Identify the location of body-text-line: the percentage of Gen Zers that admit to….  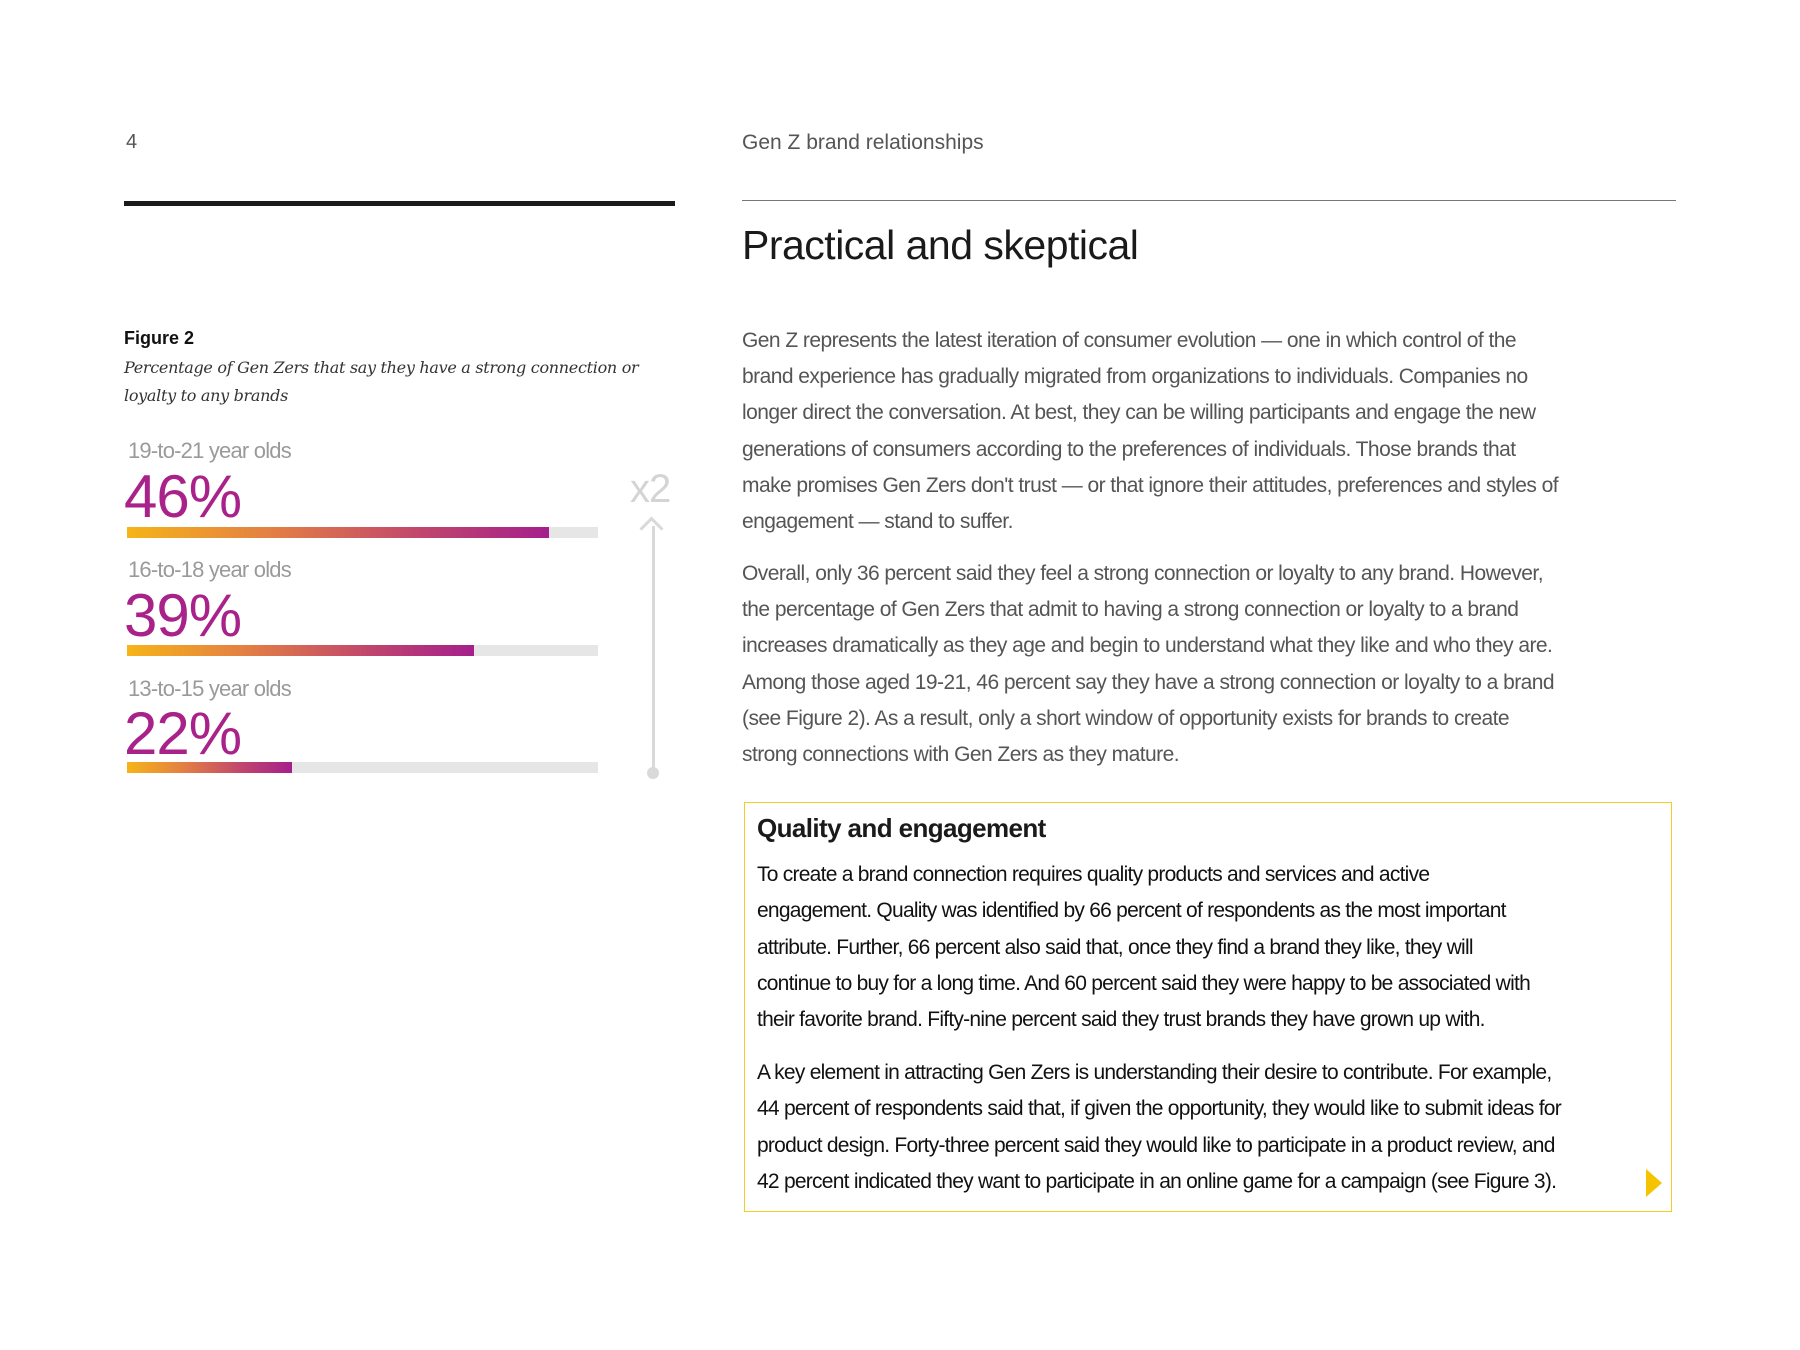
(1130, 610).